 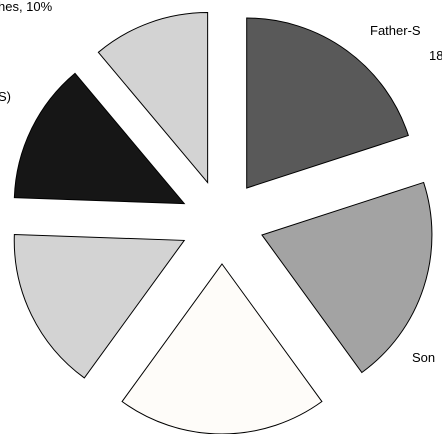 What do you see at coordinates (423, 357) in the screenshot?
I see `slice-label-2: Son` at bounding box center [423, 357].